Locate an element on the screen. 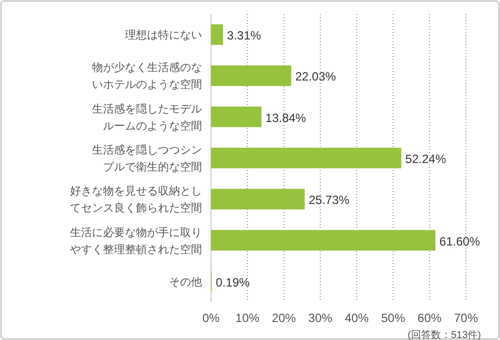 The width and height of the screenshot is (500, 340). x-tick-label: 60% is located at coordinates (430, 318).